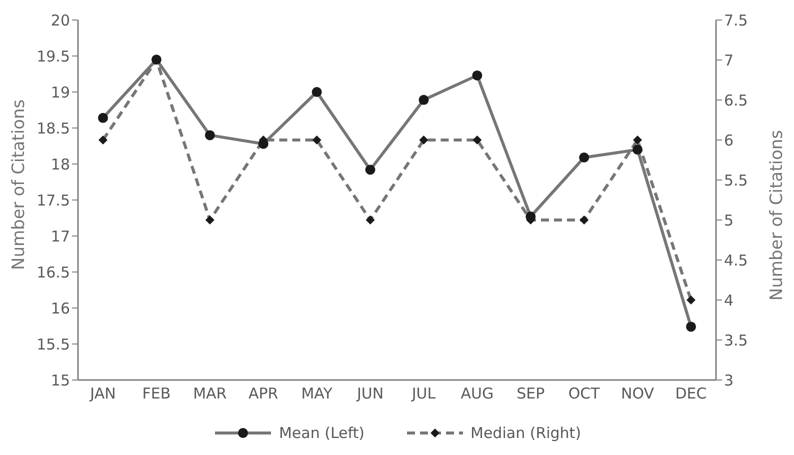 Image resolution: width=794 pixels, height=455 pixels. Describe the element at coordinates (729, 380) in the screenshot. I see `y2-tick-label: 3` at that location.